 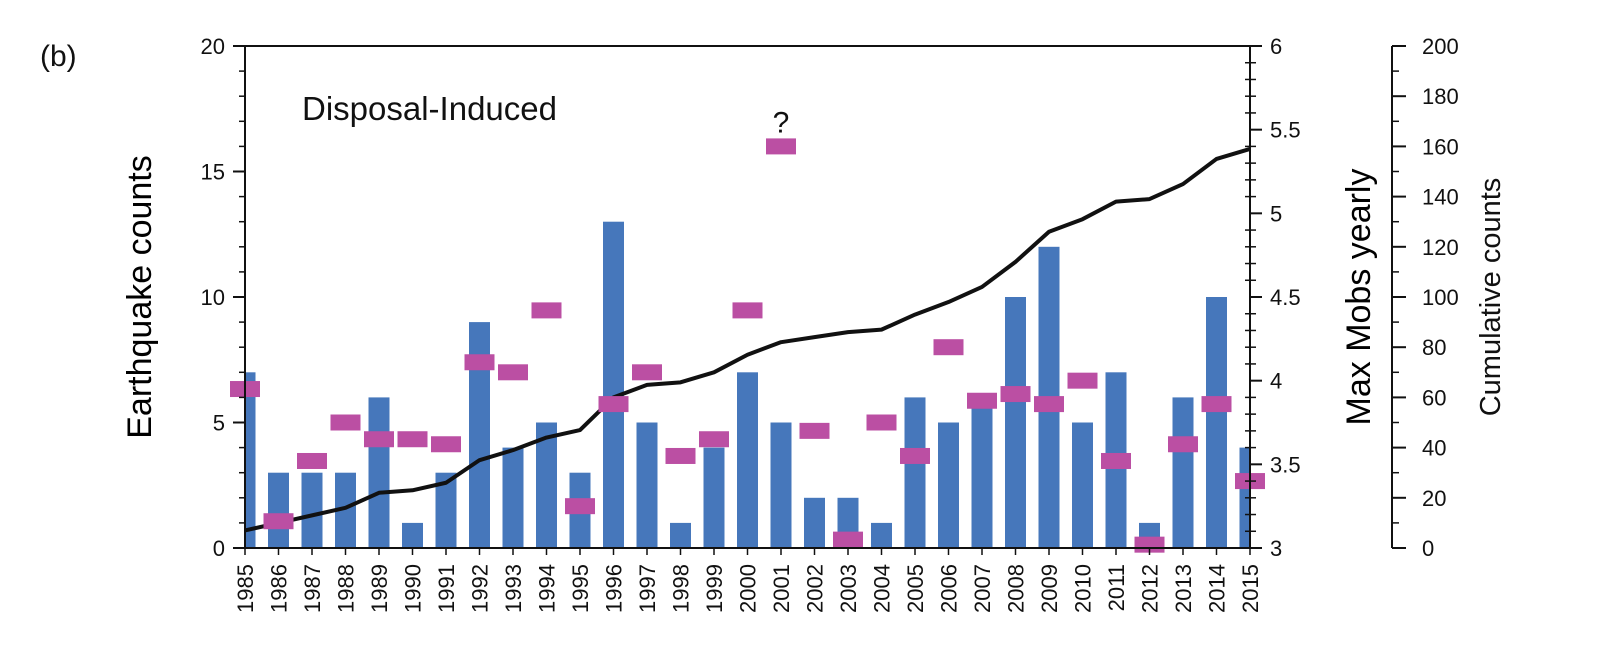 What do you see at coordinates (546, 485) in the screenshot?
I see `bar-1994` at bounding box center [546, 485].